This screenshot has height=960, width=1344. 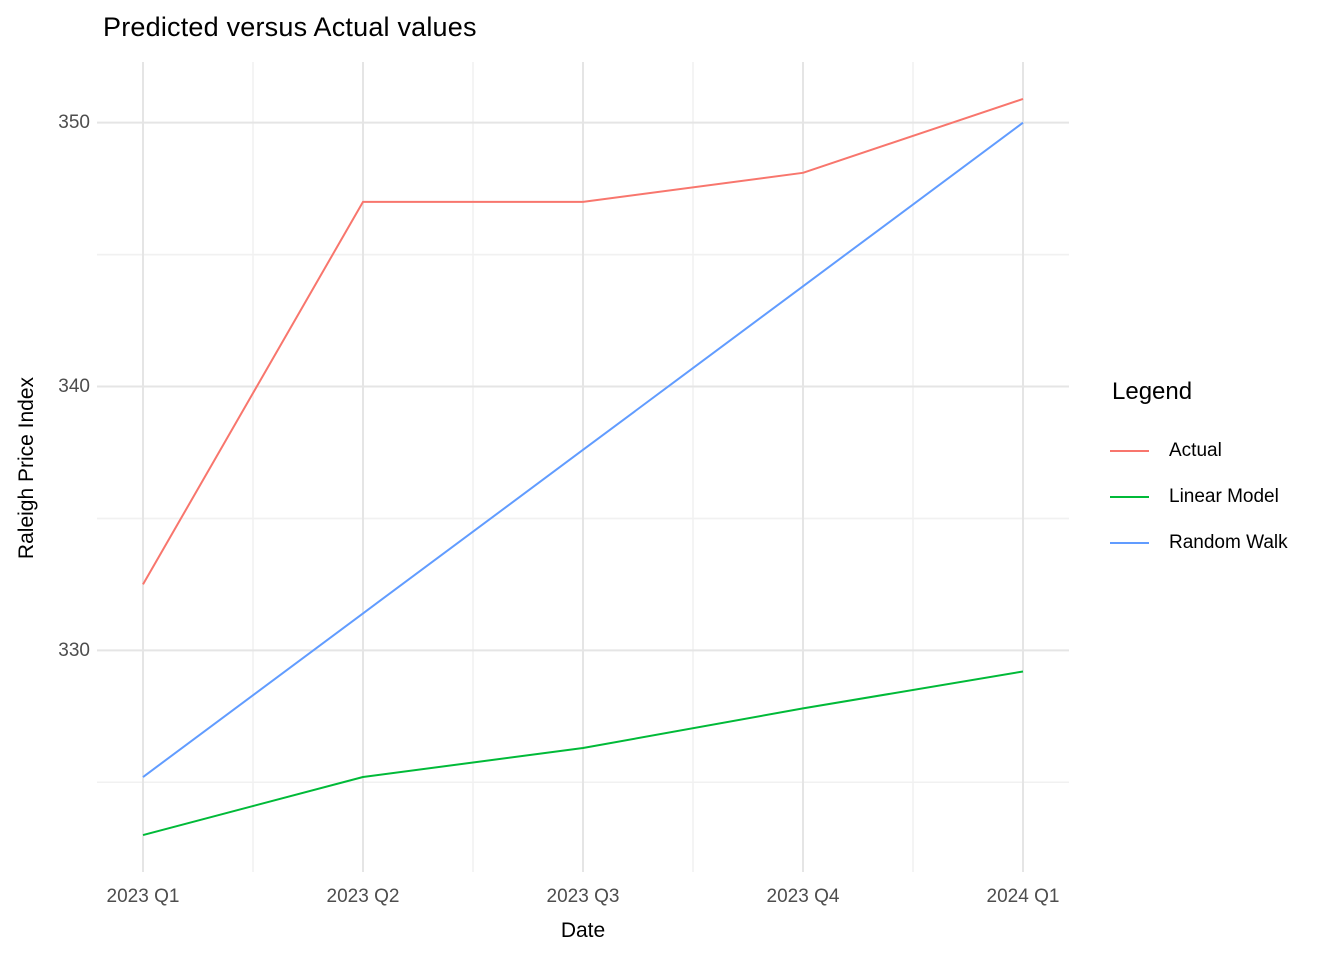 What do you see at coordinates (803, 896) in the screenshot?
I see `x-tick-label: 2023 Q4` at bounding box center [803, 896].